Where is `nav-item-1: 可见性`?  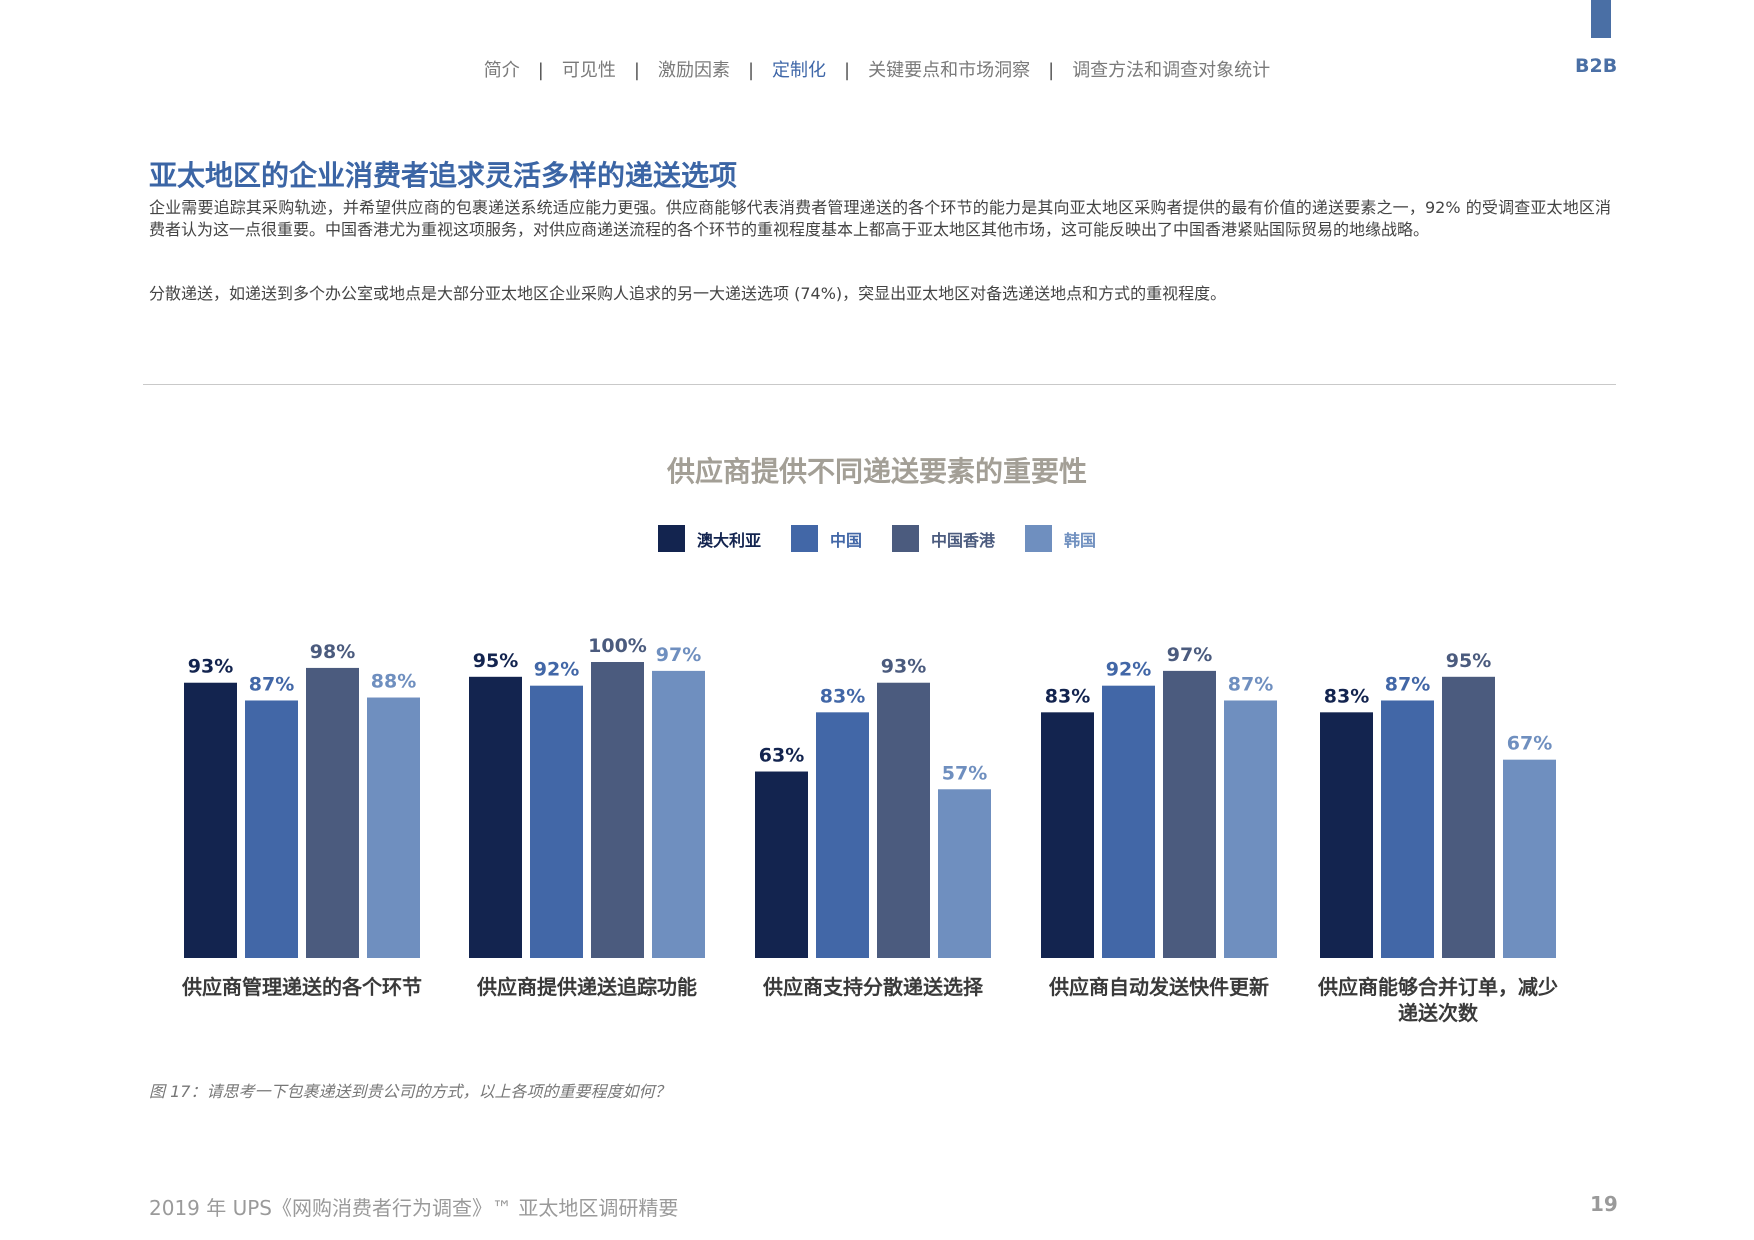 nav-item-1: 可见性 is located at coordinates (588, 70).